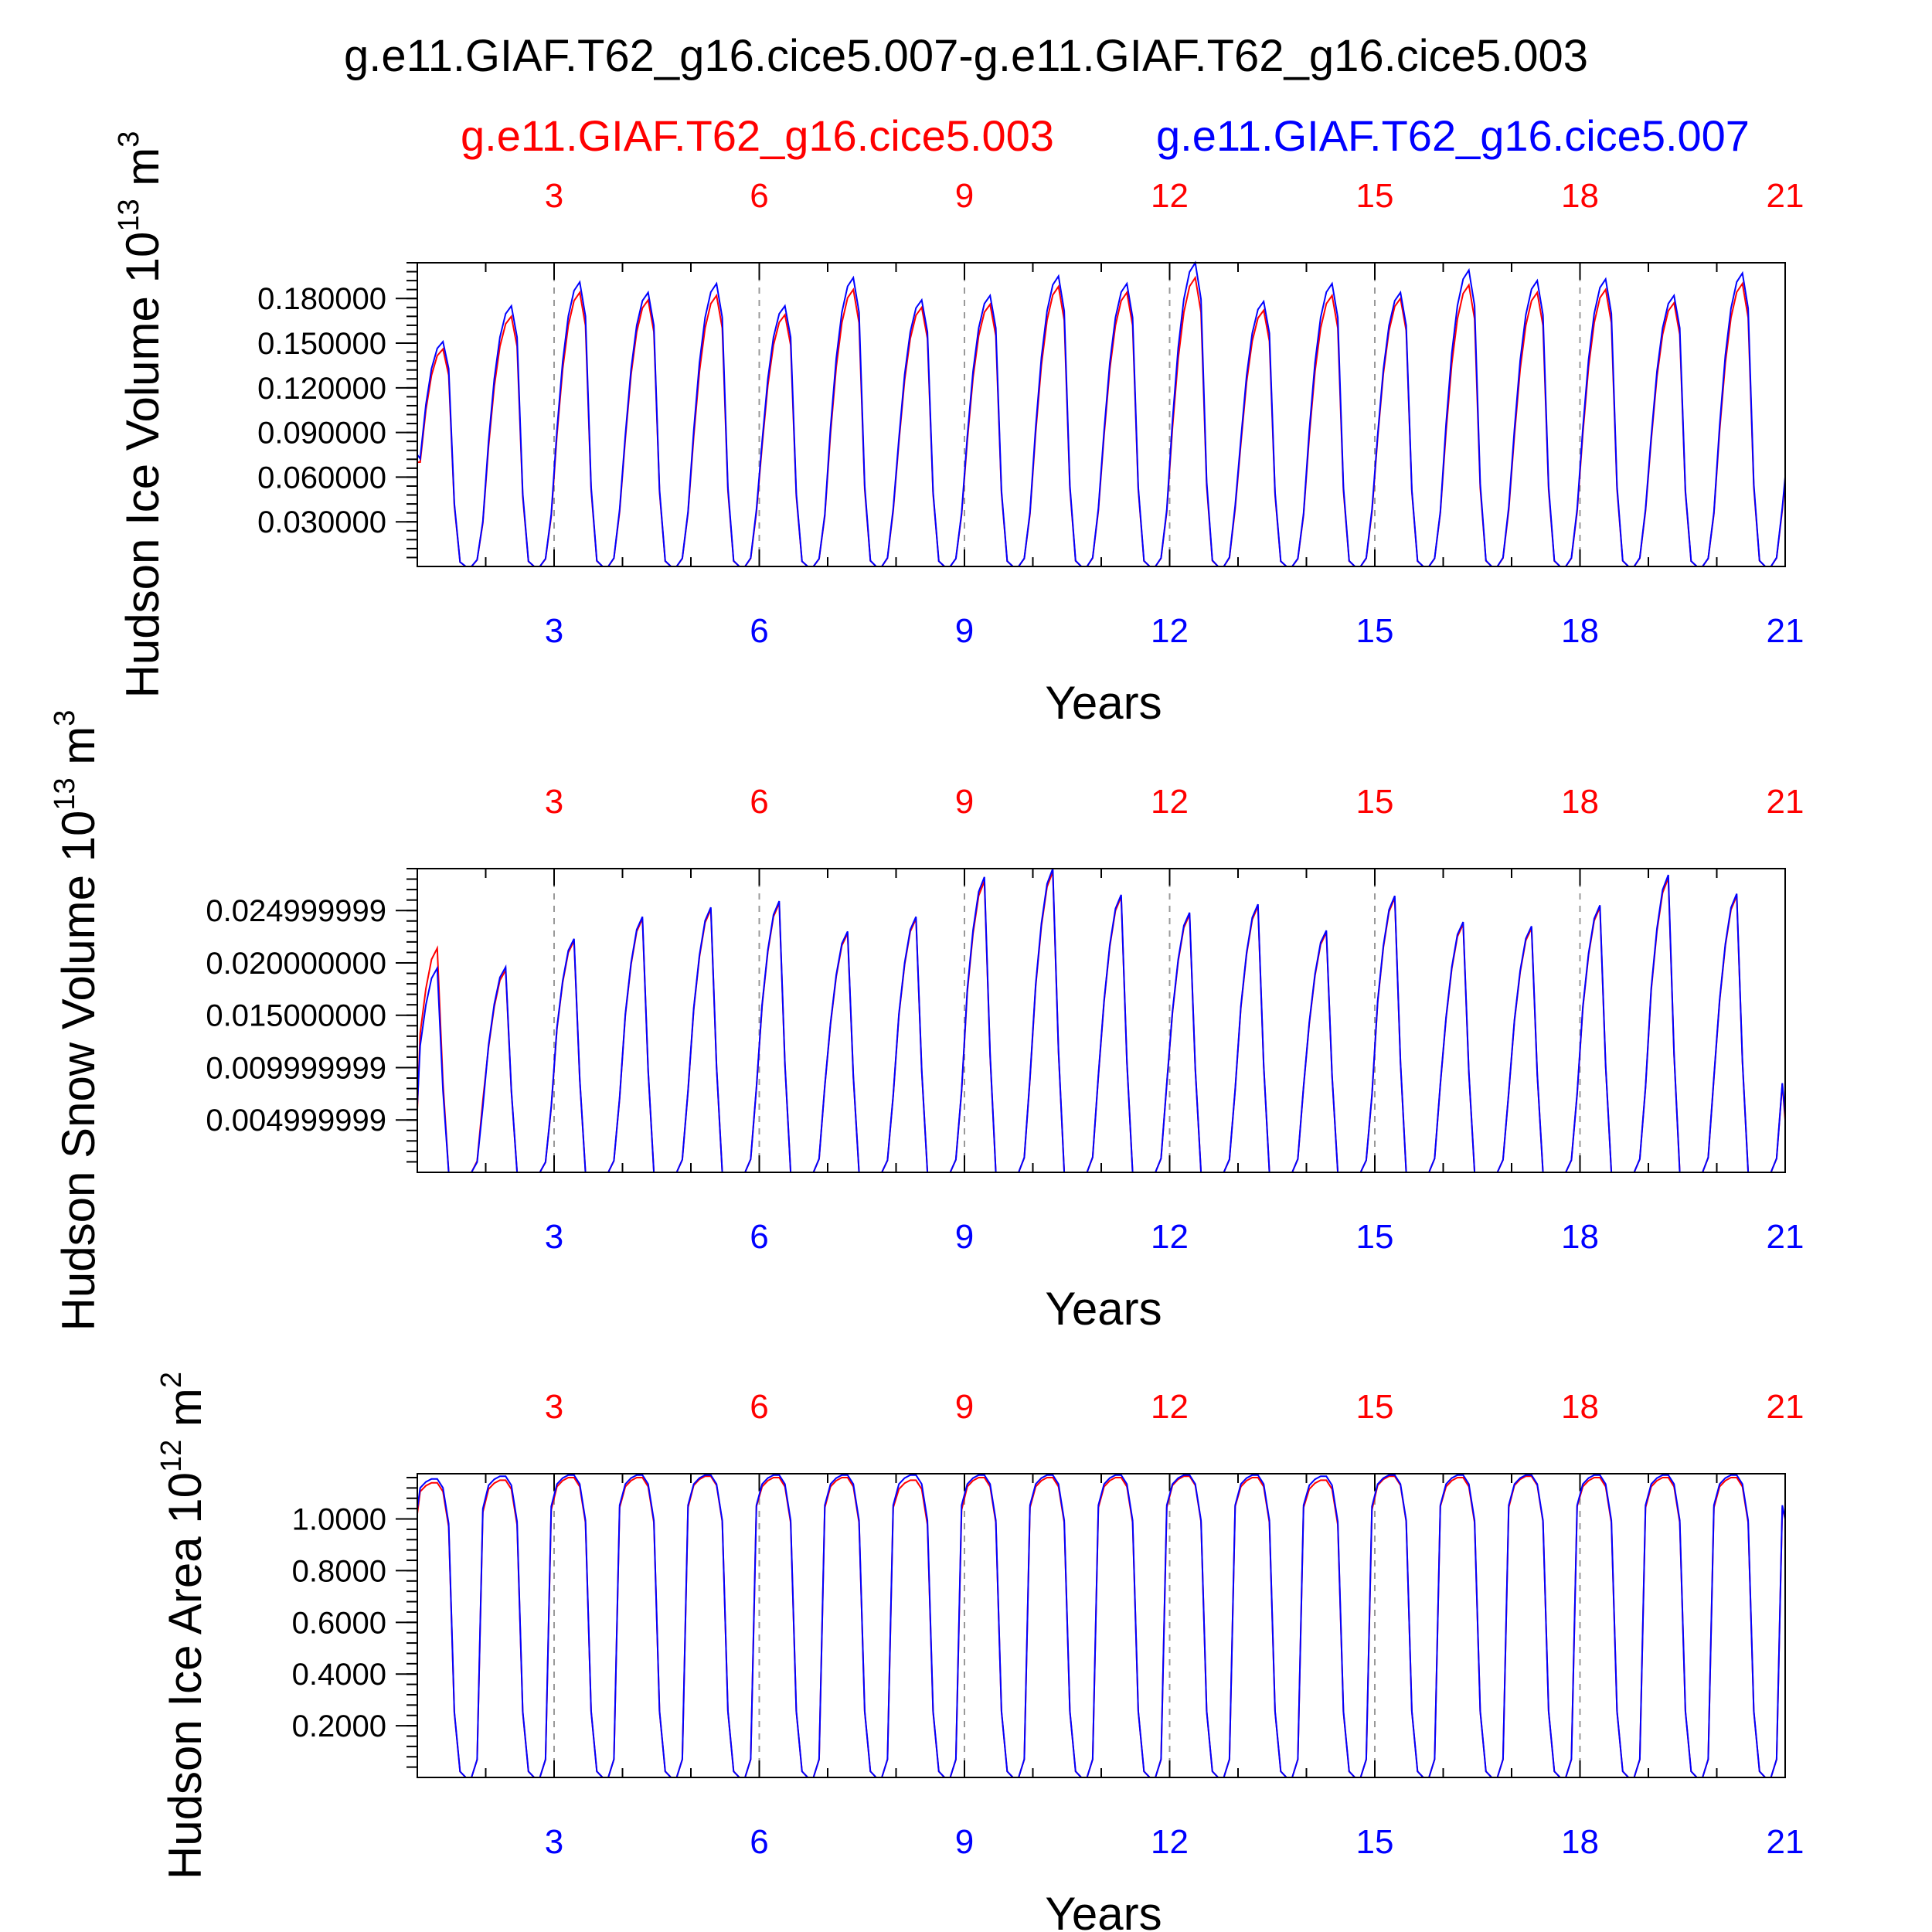 The image size is (1932, 1932). What do you see at coordinates (296, 1121) in the screenshot?
I see `y-tick-label: 0.004999999` at bounding box center [296, 1121].